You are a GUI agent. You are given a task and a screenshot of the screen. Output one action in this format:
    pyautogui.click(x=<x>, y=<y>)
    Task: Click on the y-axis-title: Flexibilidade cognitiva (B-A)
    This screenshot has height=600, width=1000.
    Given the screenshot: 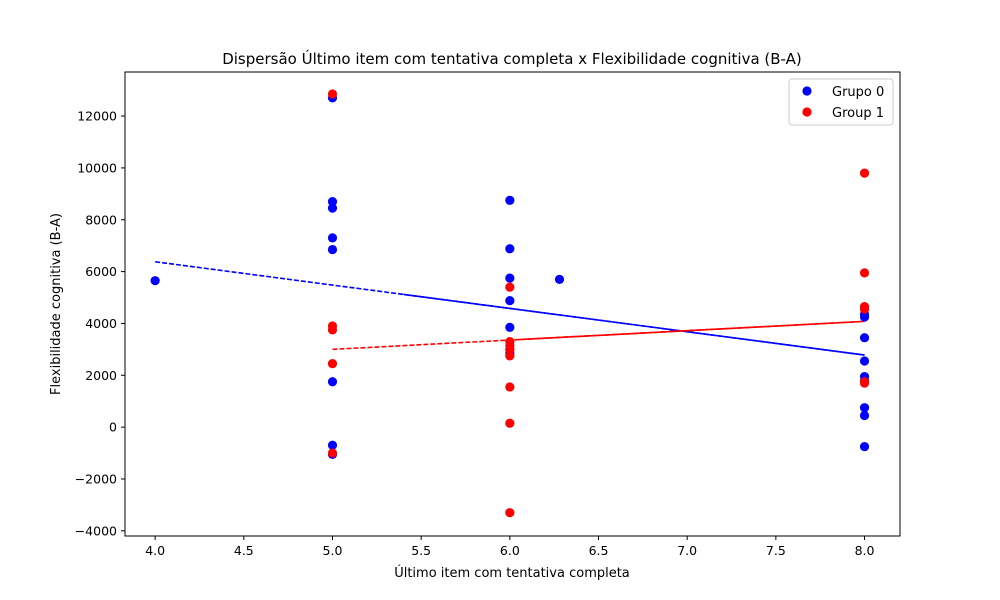 What is the action you would take?
    pyautogui.click(x=56, y=304)
    